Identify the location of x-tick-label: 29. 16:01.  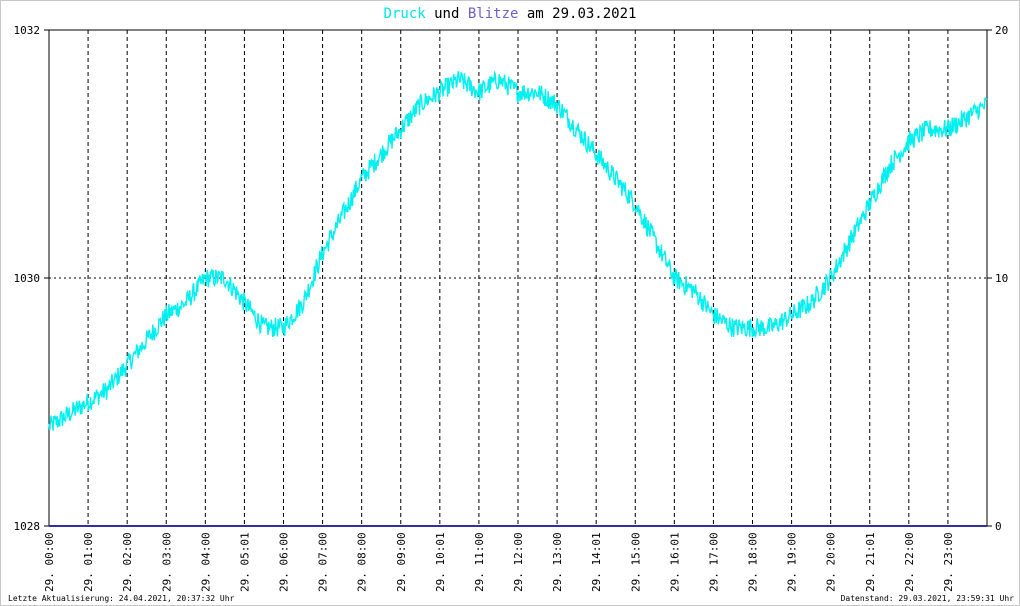
(674, 562).